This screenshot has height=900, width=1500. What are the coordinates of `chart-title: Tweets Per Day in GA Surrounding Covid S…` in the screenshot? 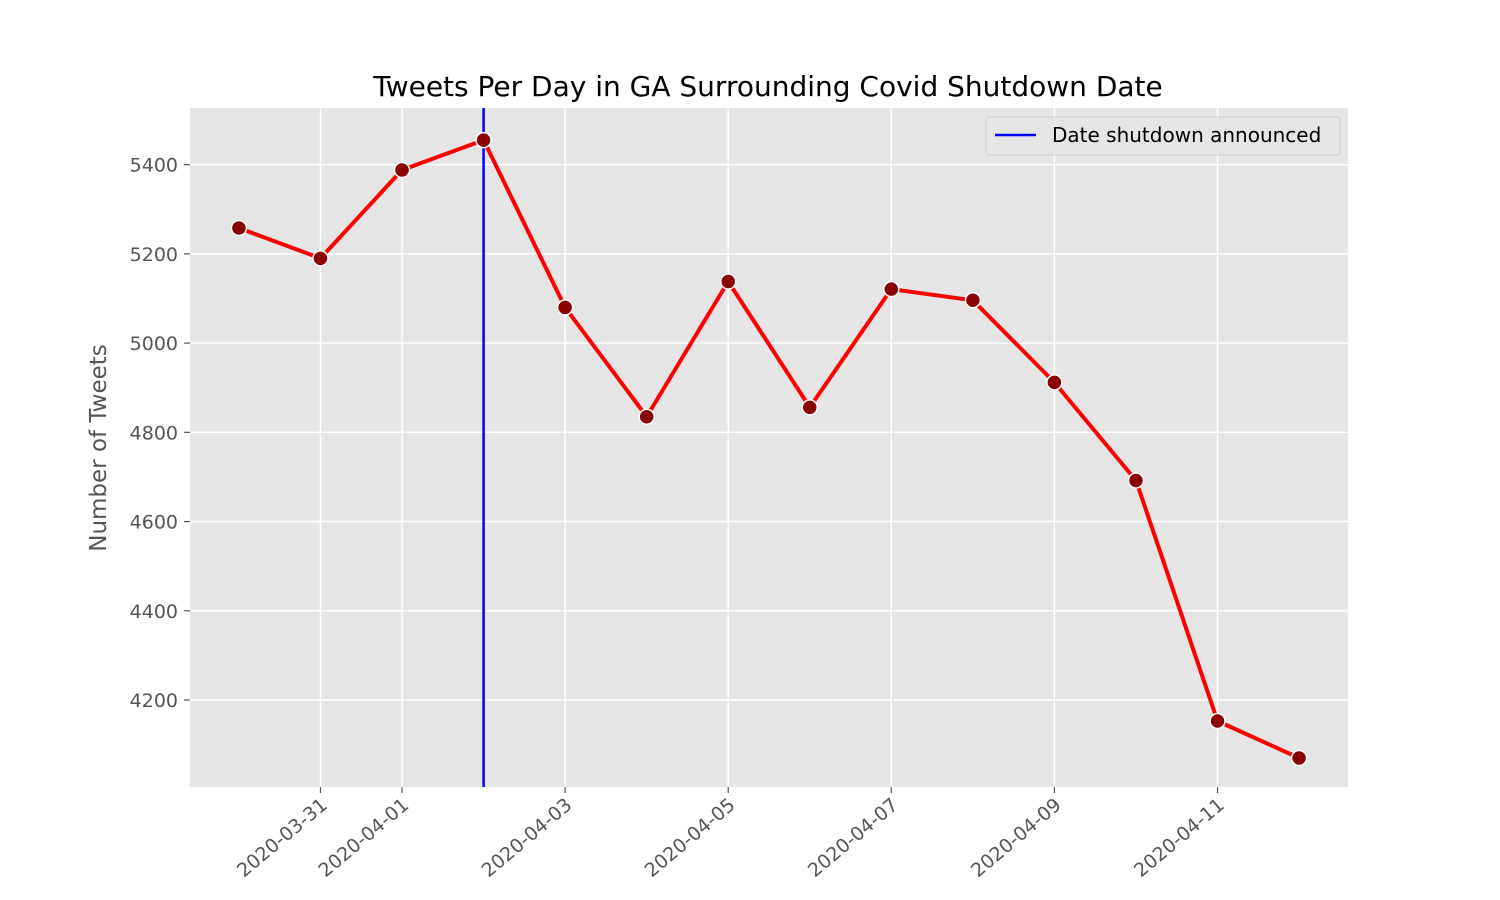 It's located at (767, 86).